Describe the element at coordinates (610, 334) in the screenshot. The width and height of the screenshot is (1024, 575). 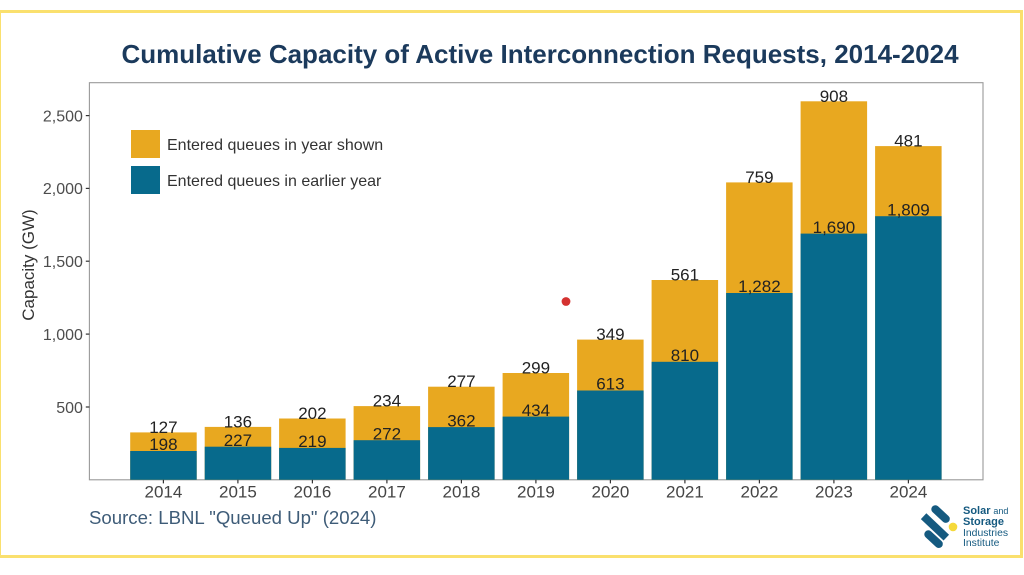
I see `svg-text: 349` at that location.